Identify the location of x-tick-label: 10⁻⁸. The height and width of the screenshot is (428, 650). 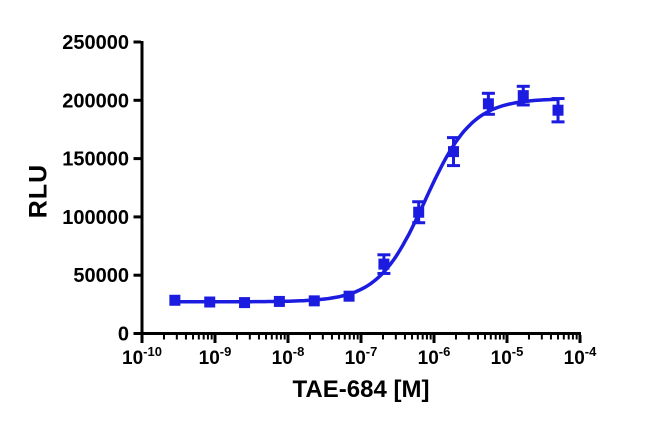
(288, 356).